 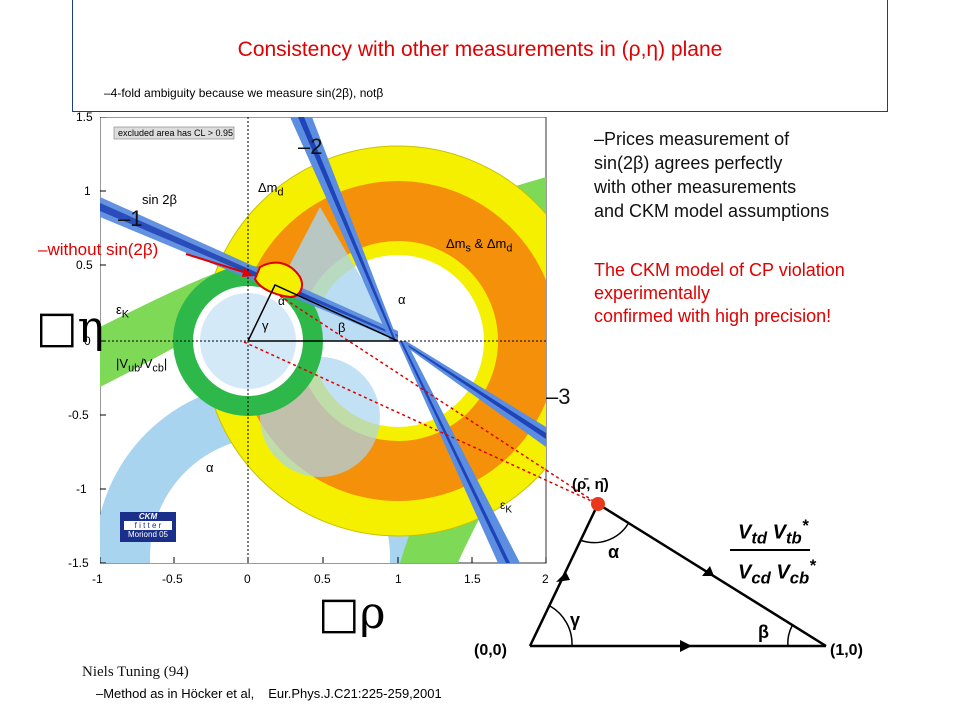 I want to click on x-tick-label: 0.5, so click(x=322, y=579).